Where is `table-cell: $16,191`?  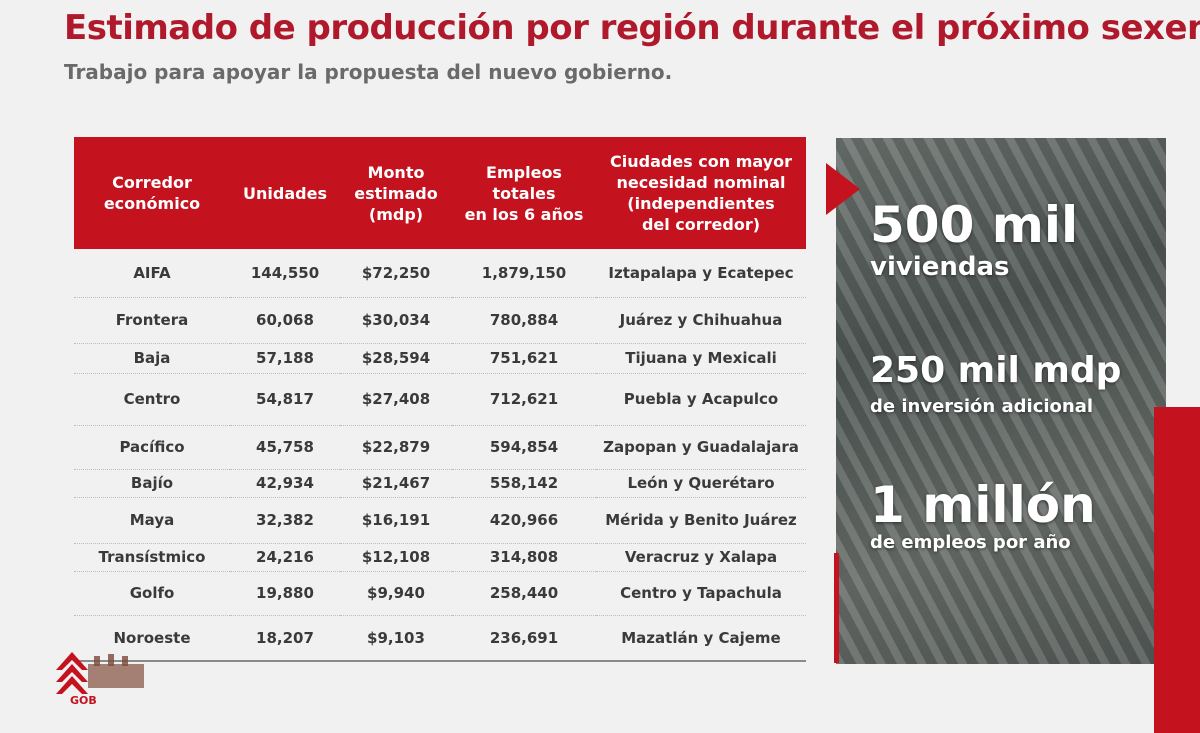
table-cell: $16,191 is located at coordinates (396, 520).